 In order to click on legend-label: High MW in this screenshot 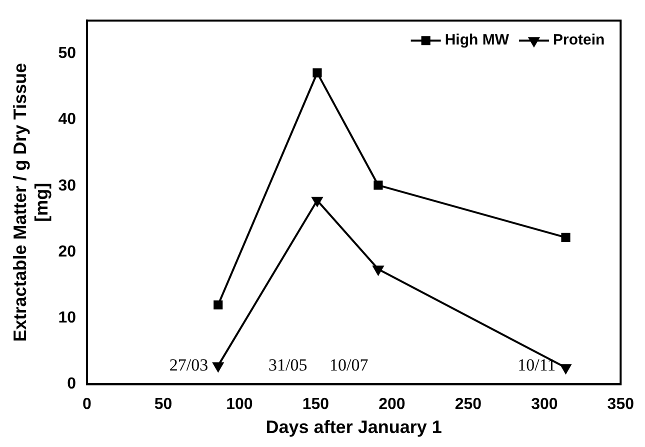, I will do `click(477, 40)`.